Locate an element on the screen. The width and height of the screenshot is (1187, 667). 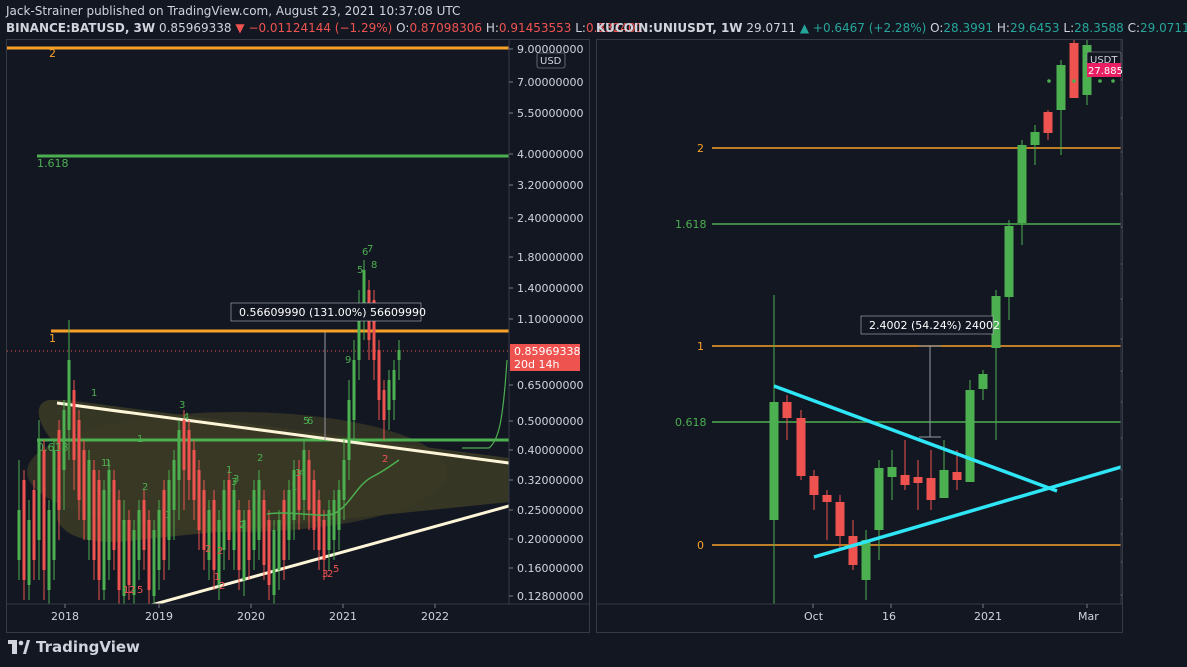
up-arrow-icon: ▲ is located at coordinates (804, 28).